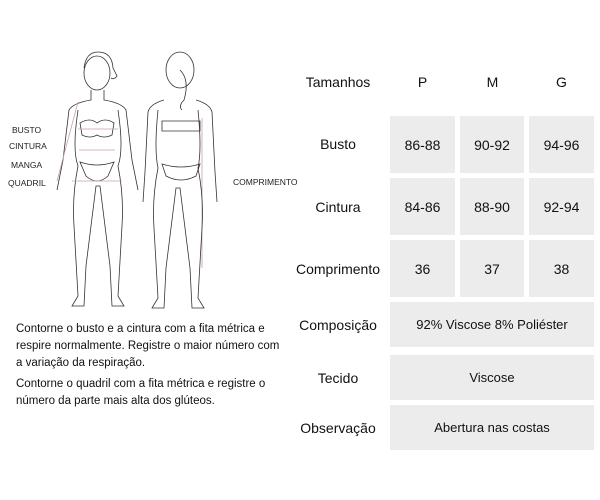 The image size is (600, 500). Describe the element at coordinates (561, 144) in the screenshot. I see `cell-busto-g: 94-96` at that location.